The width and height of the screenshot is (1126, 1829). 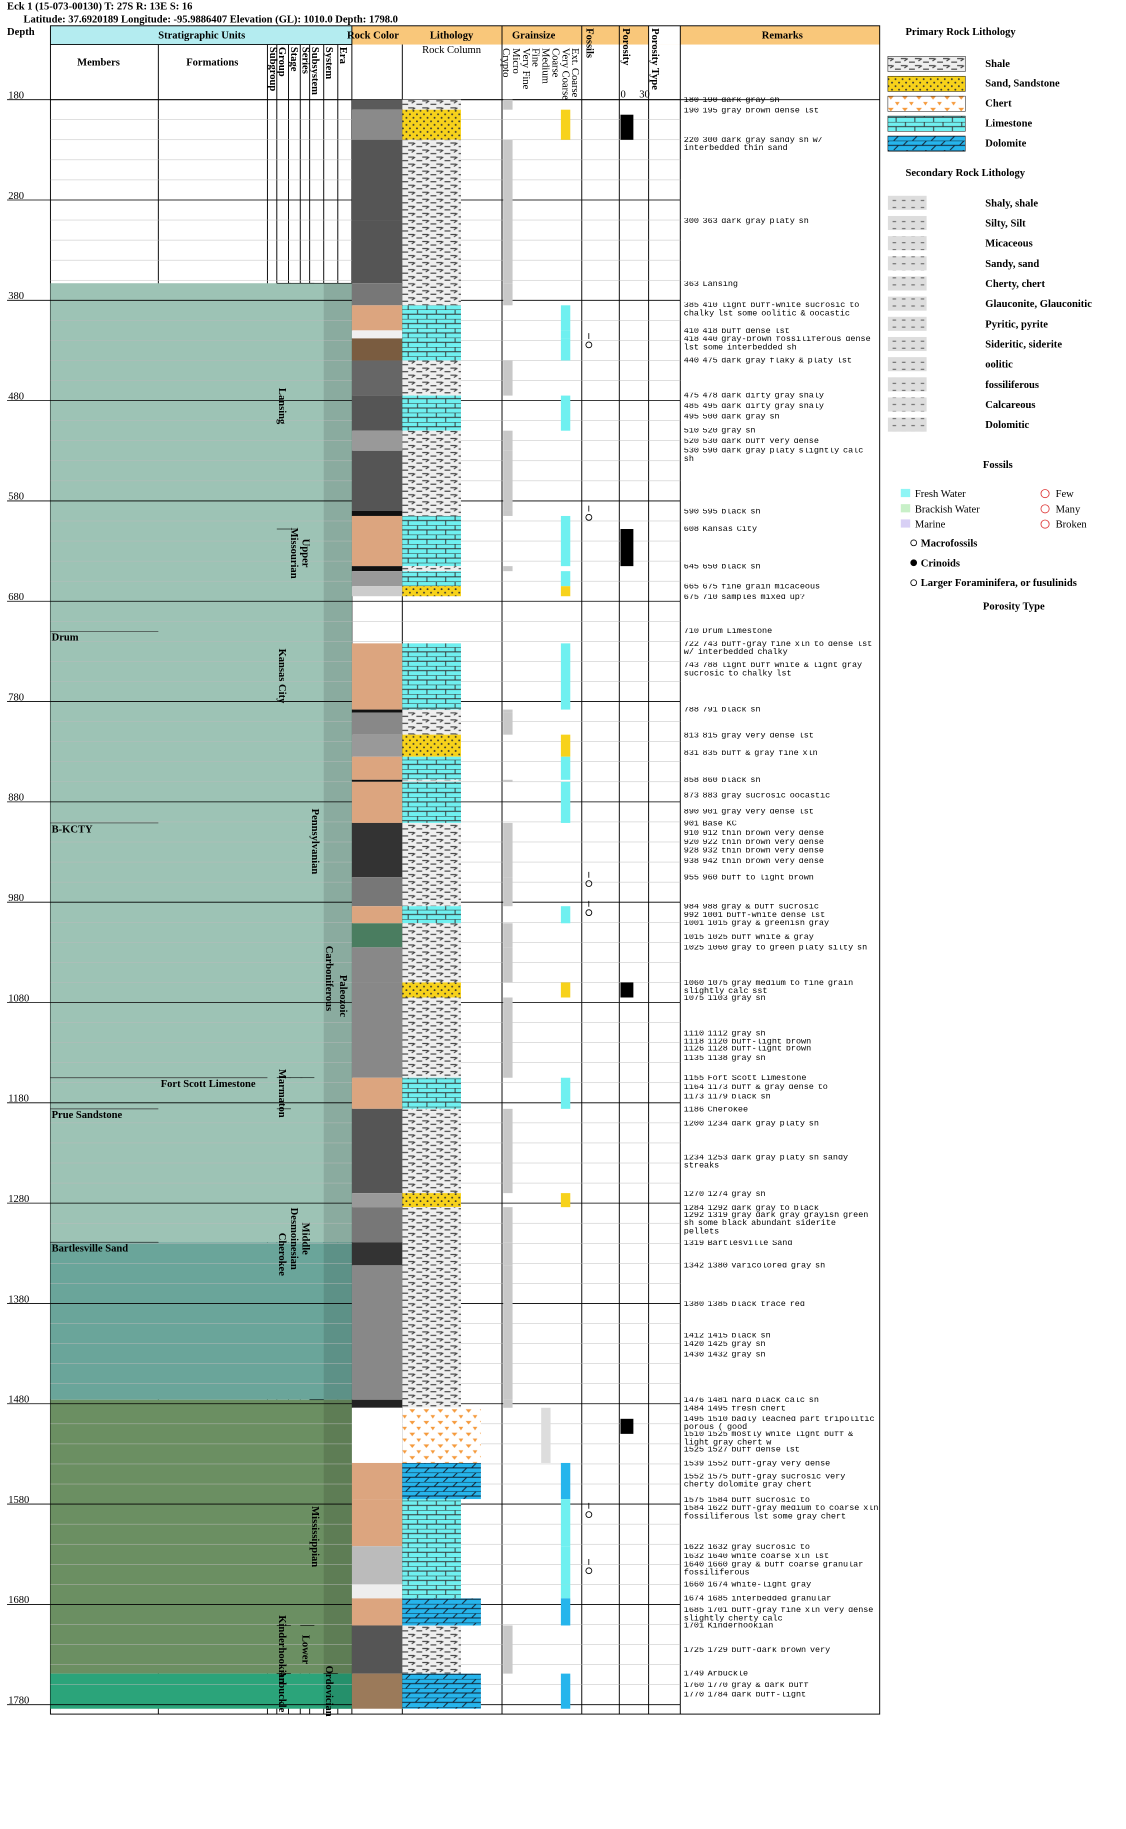 What do you see at coordinates (717, 1337) in the screenshot?
I see `remark-base: 1415` at bounding box center [717, 1337].